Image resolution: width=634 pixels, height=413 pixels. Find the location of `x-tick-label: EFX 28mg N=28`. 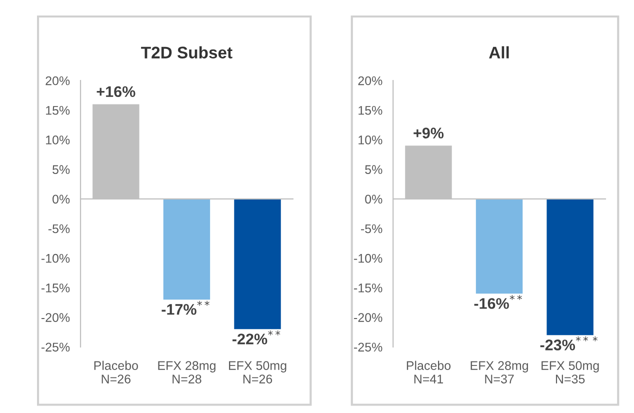

x-tick-label: EFX 28mg N=28 is located at coordinates (187, 372).